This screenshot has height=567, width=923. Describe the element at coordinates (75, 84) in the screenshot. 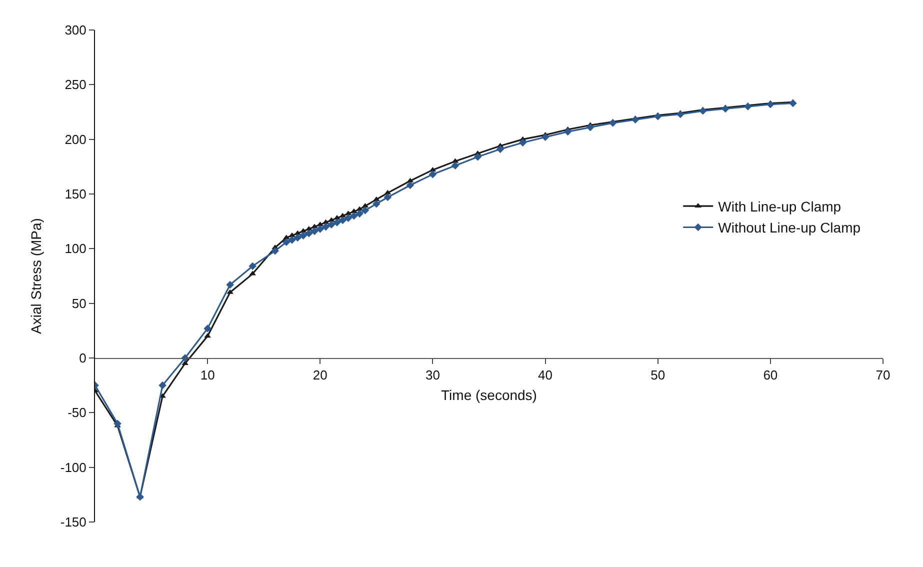

I see `y-tick-label: 250` at that location.